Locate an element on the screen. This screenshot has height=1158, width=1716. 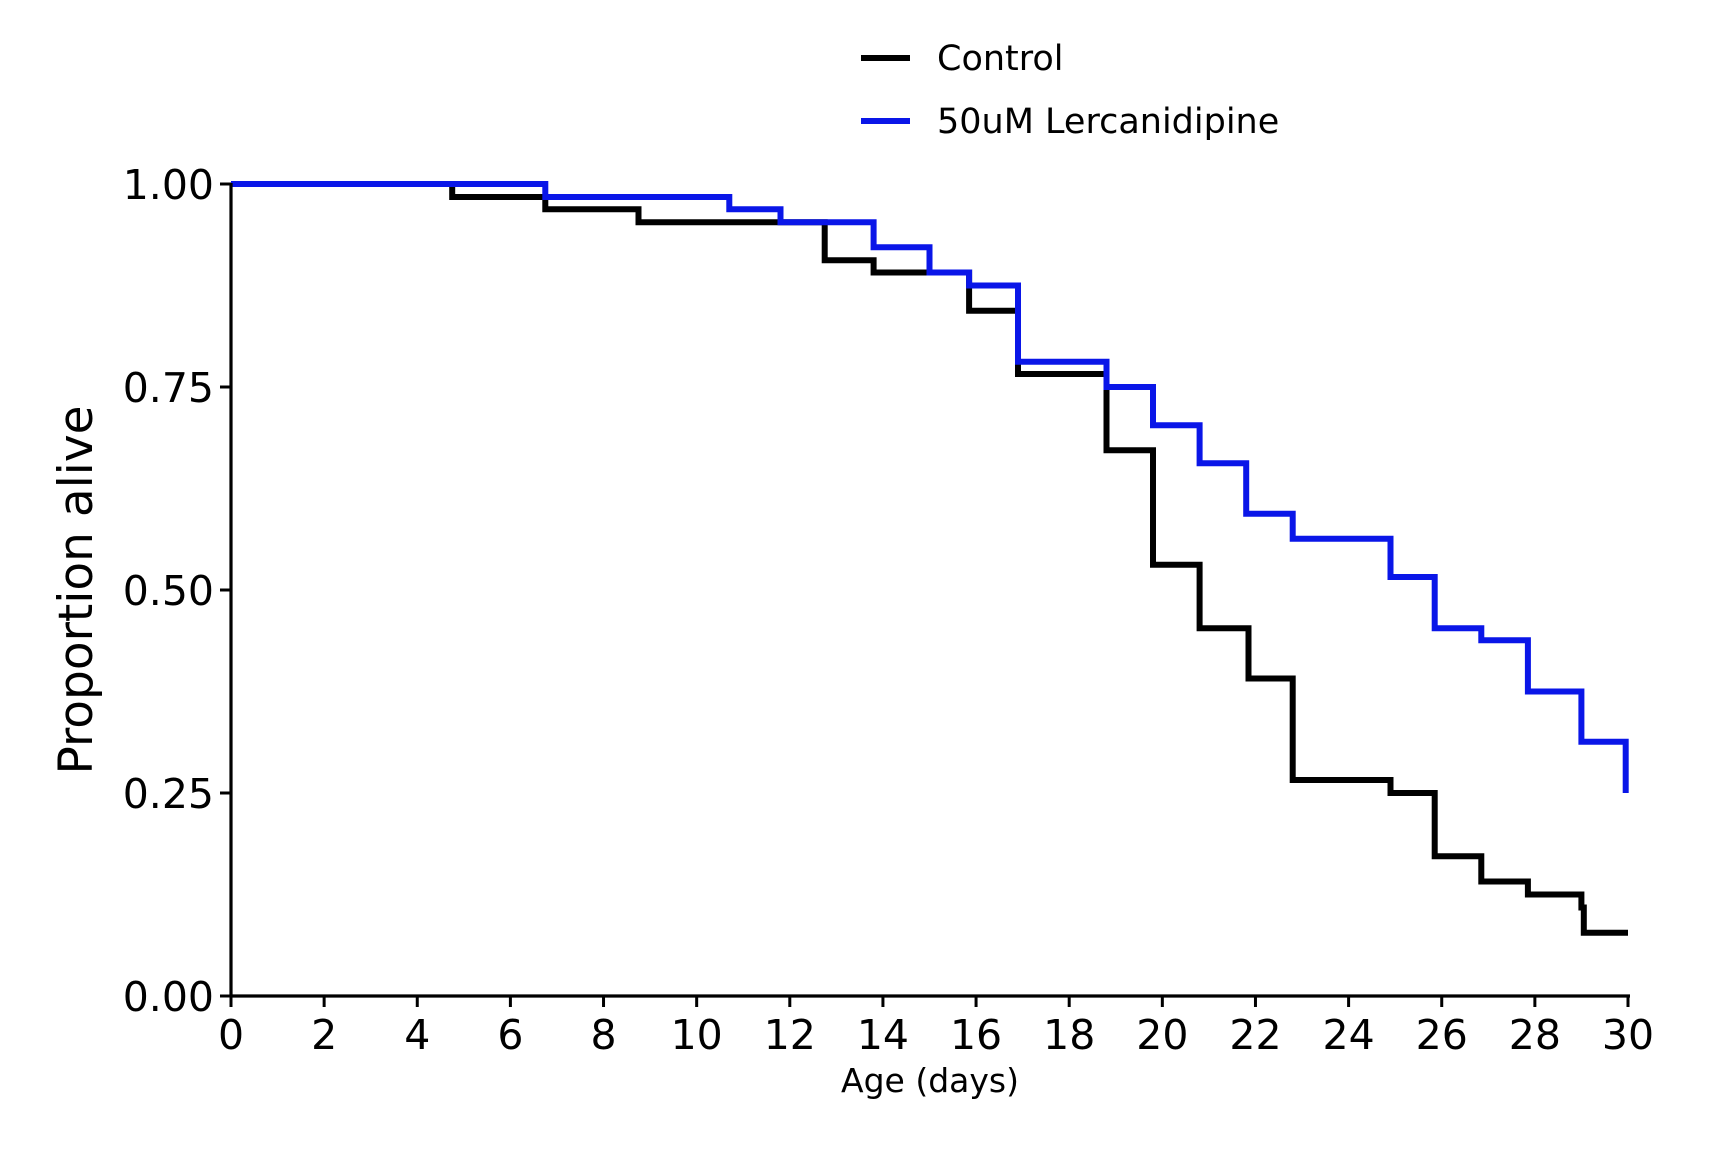
legend-label: 50uM Lercanidipine is located at coordinates (1108, 122).